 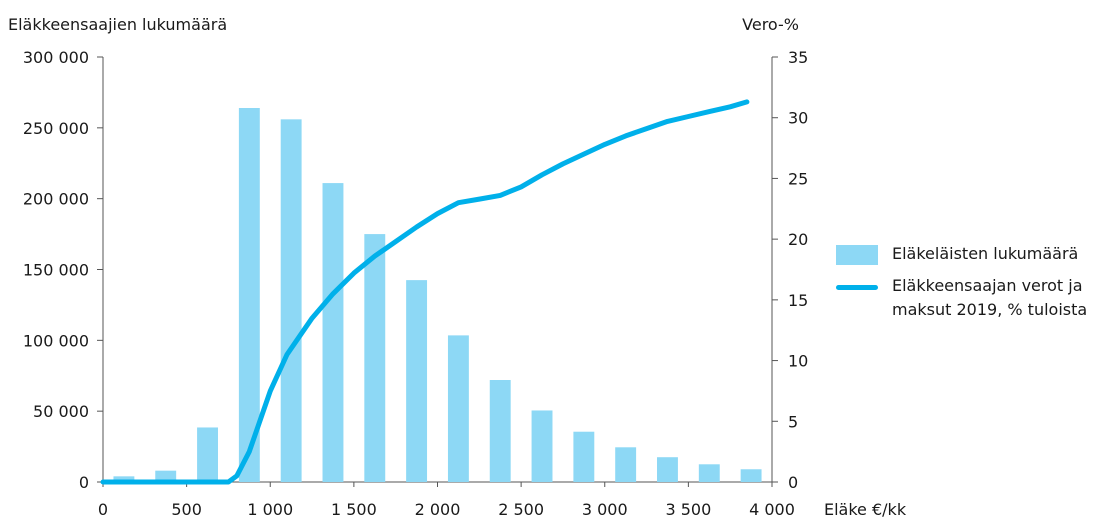 I want to click on left-tick-label: 50 000, so click(x=61, y=411).